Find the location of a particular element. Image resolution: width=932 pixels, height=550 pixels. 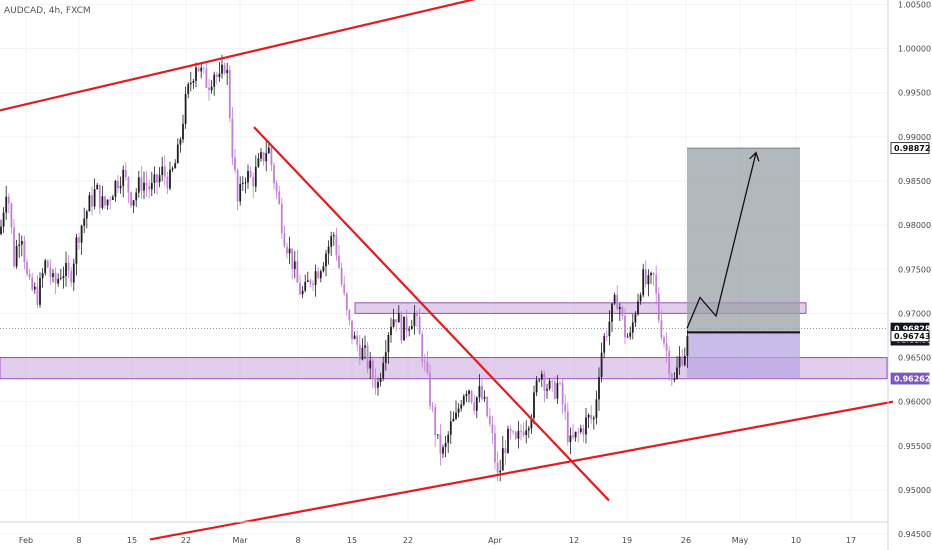

y-tick-label: 0.98500 is located at coordinates (914, 181).